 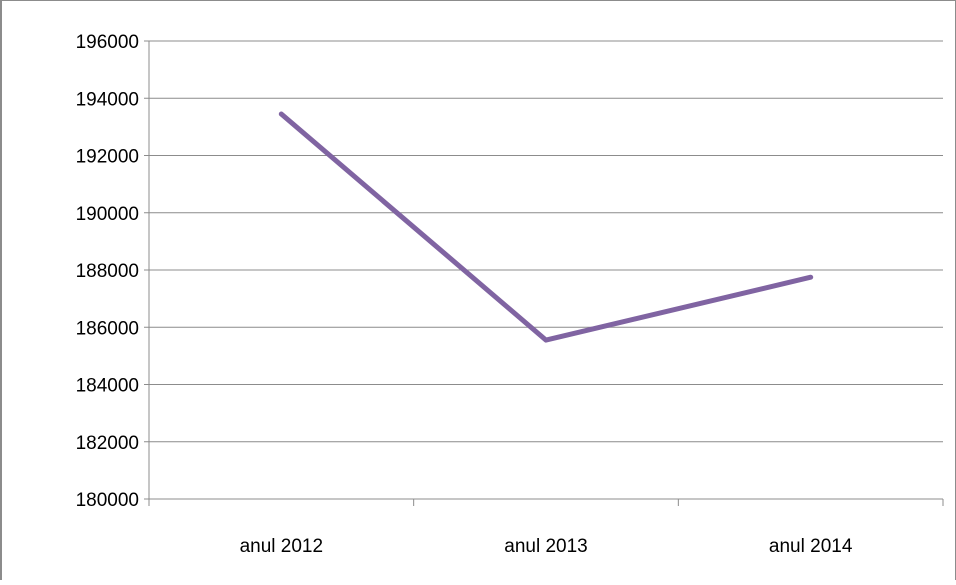 What do you see at coordinates (281, 546) in the screenshot?
I see `x-tick-label: anul 2012` at bounding box center [281, 546].